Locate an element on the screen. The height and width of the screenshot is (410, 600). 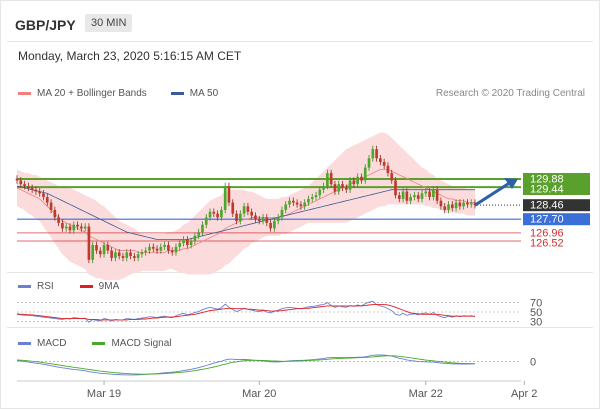
rsi-ma-legend-label: 9MA is located at coordinates (109, 286).